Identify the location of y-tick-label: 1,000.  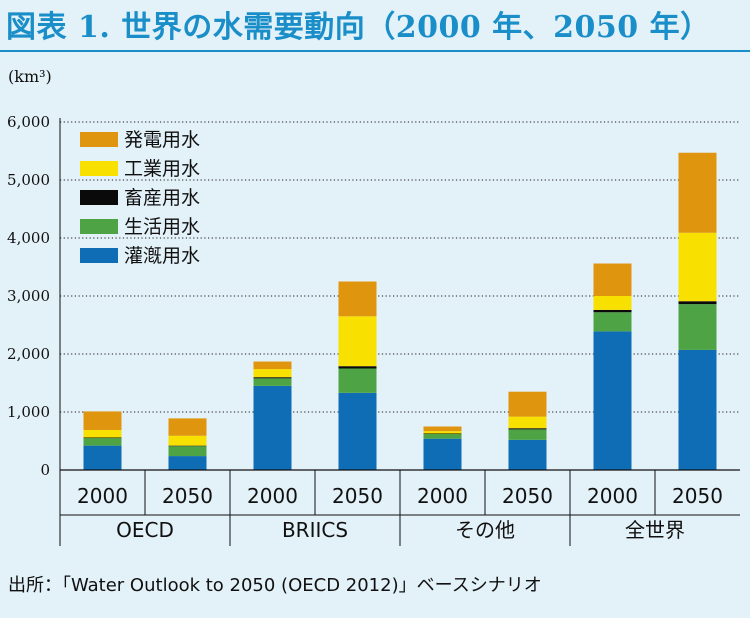
(28, 412).